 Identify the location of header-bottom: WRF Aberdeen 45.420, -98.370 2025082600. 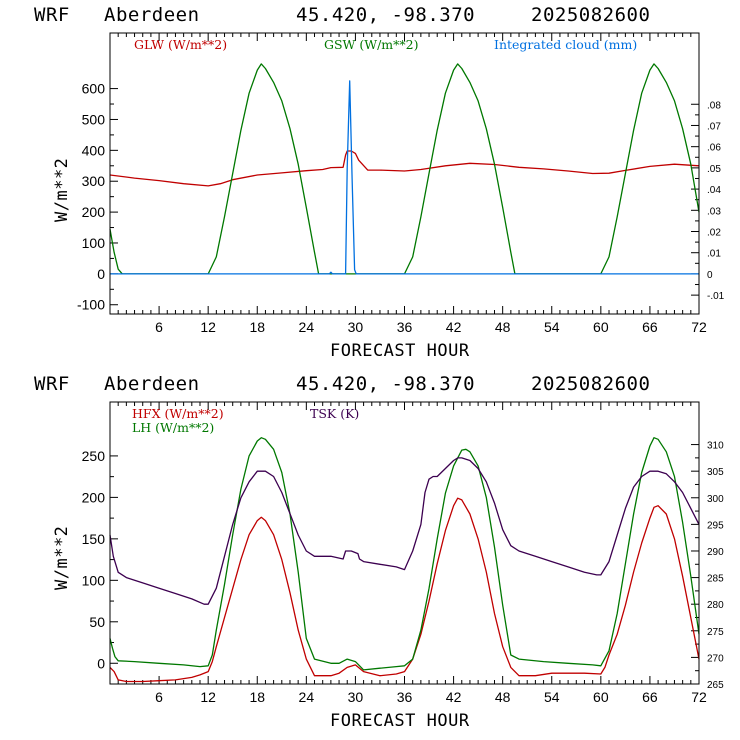
(342, 384).